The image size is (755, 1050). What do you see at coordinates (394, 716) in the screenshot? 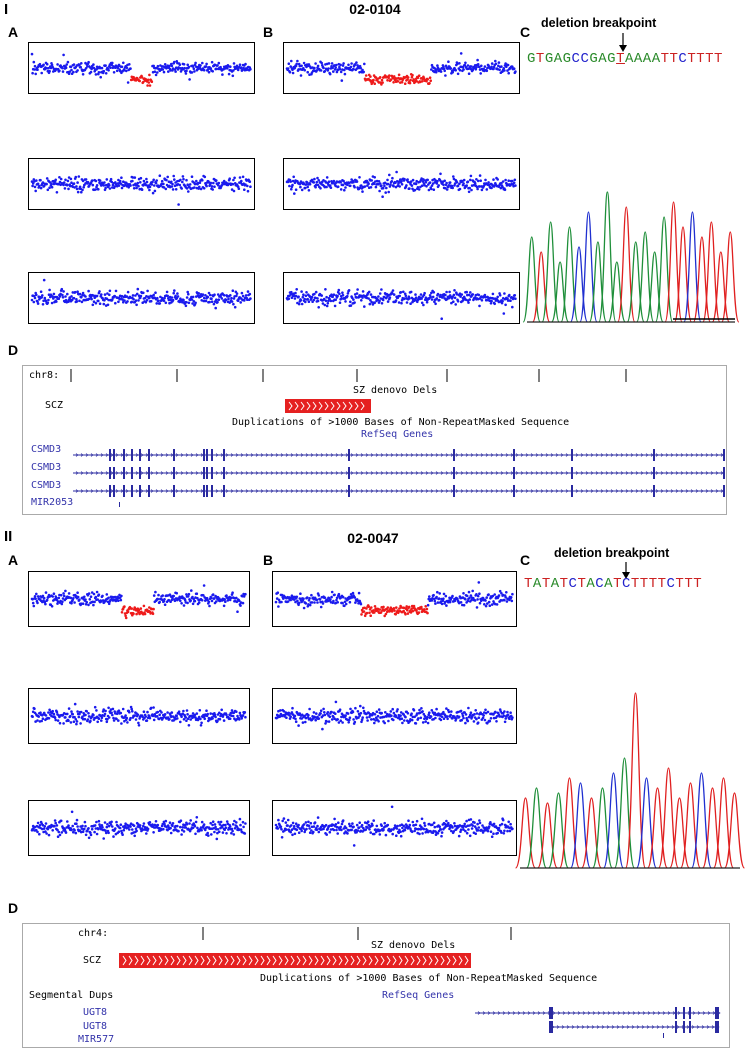
I see `scatter-plot` at bounding box center [394, 716].